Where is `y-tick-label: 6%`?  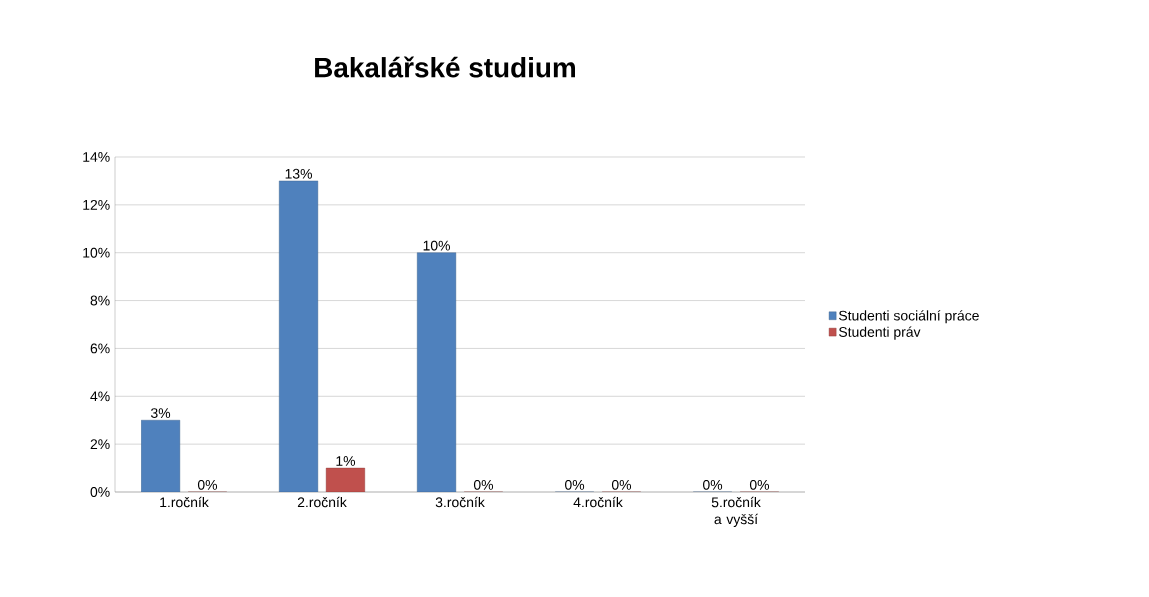 y-tick-label: 6% is located at coordinates (100, 348).